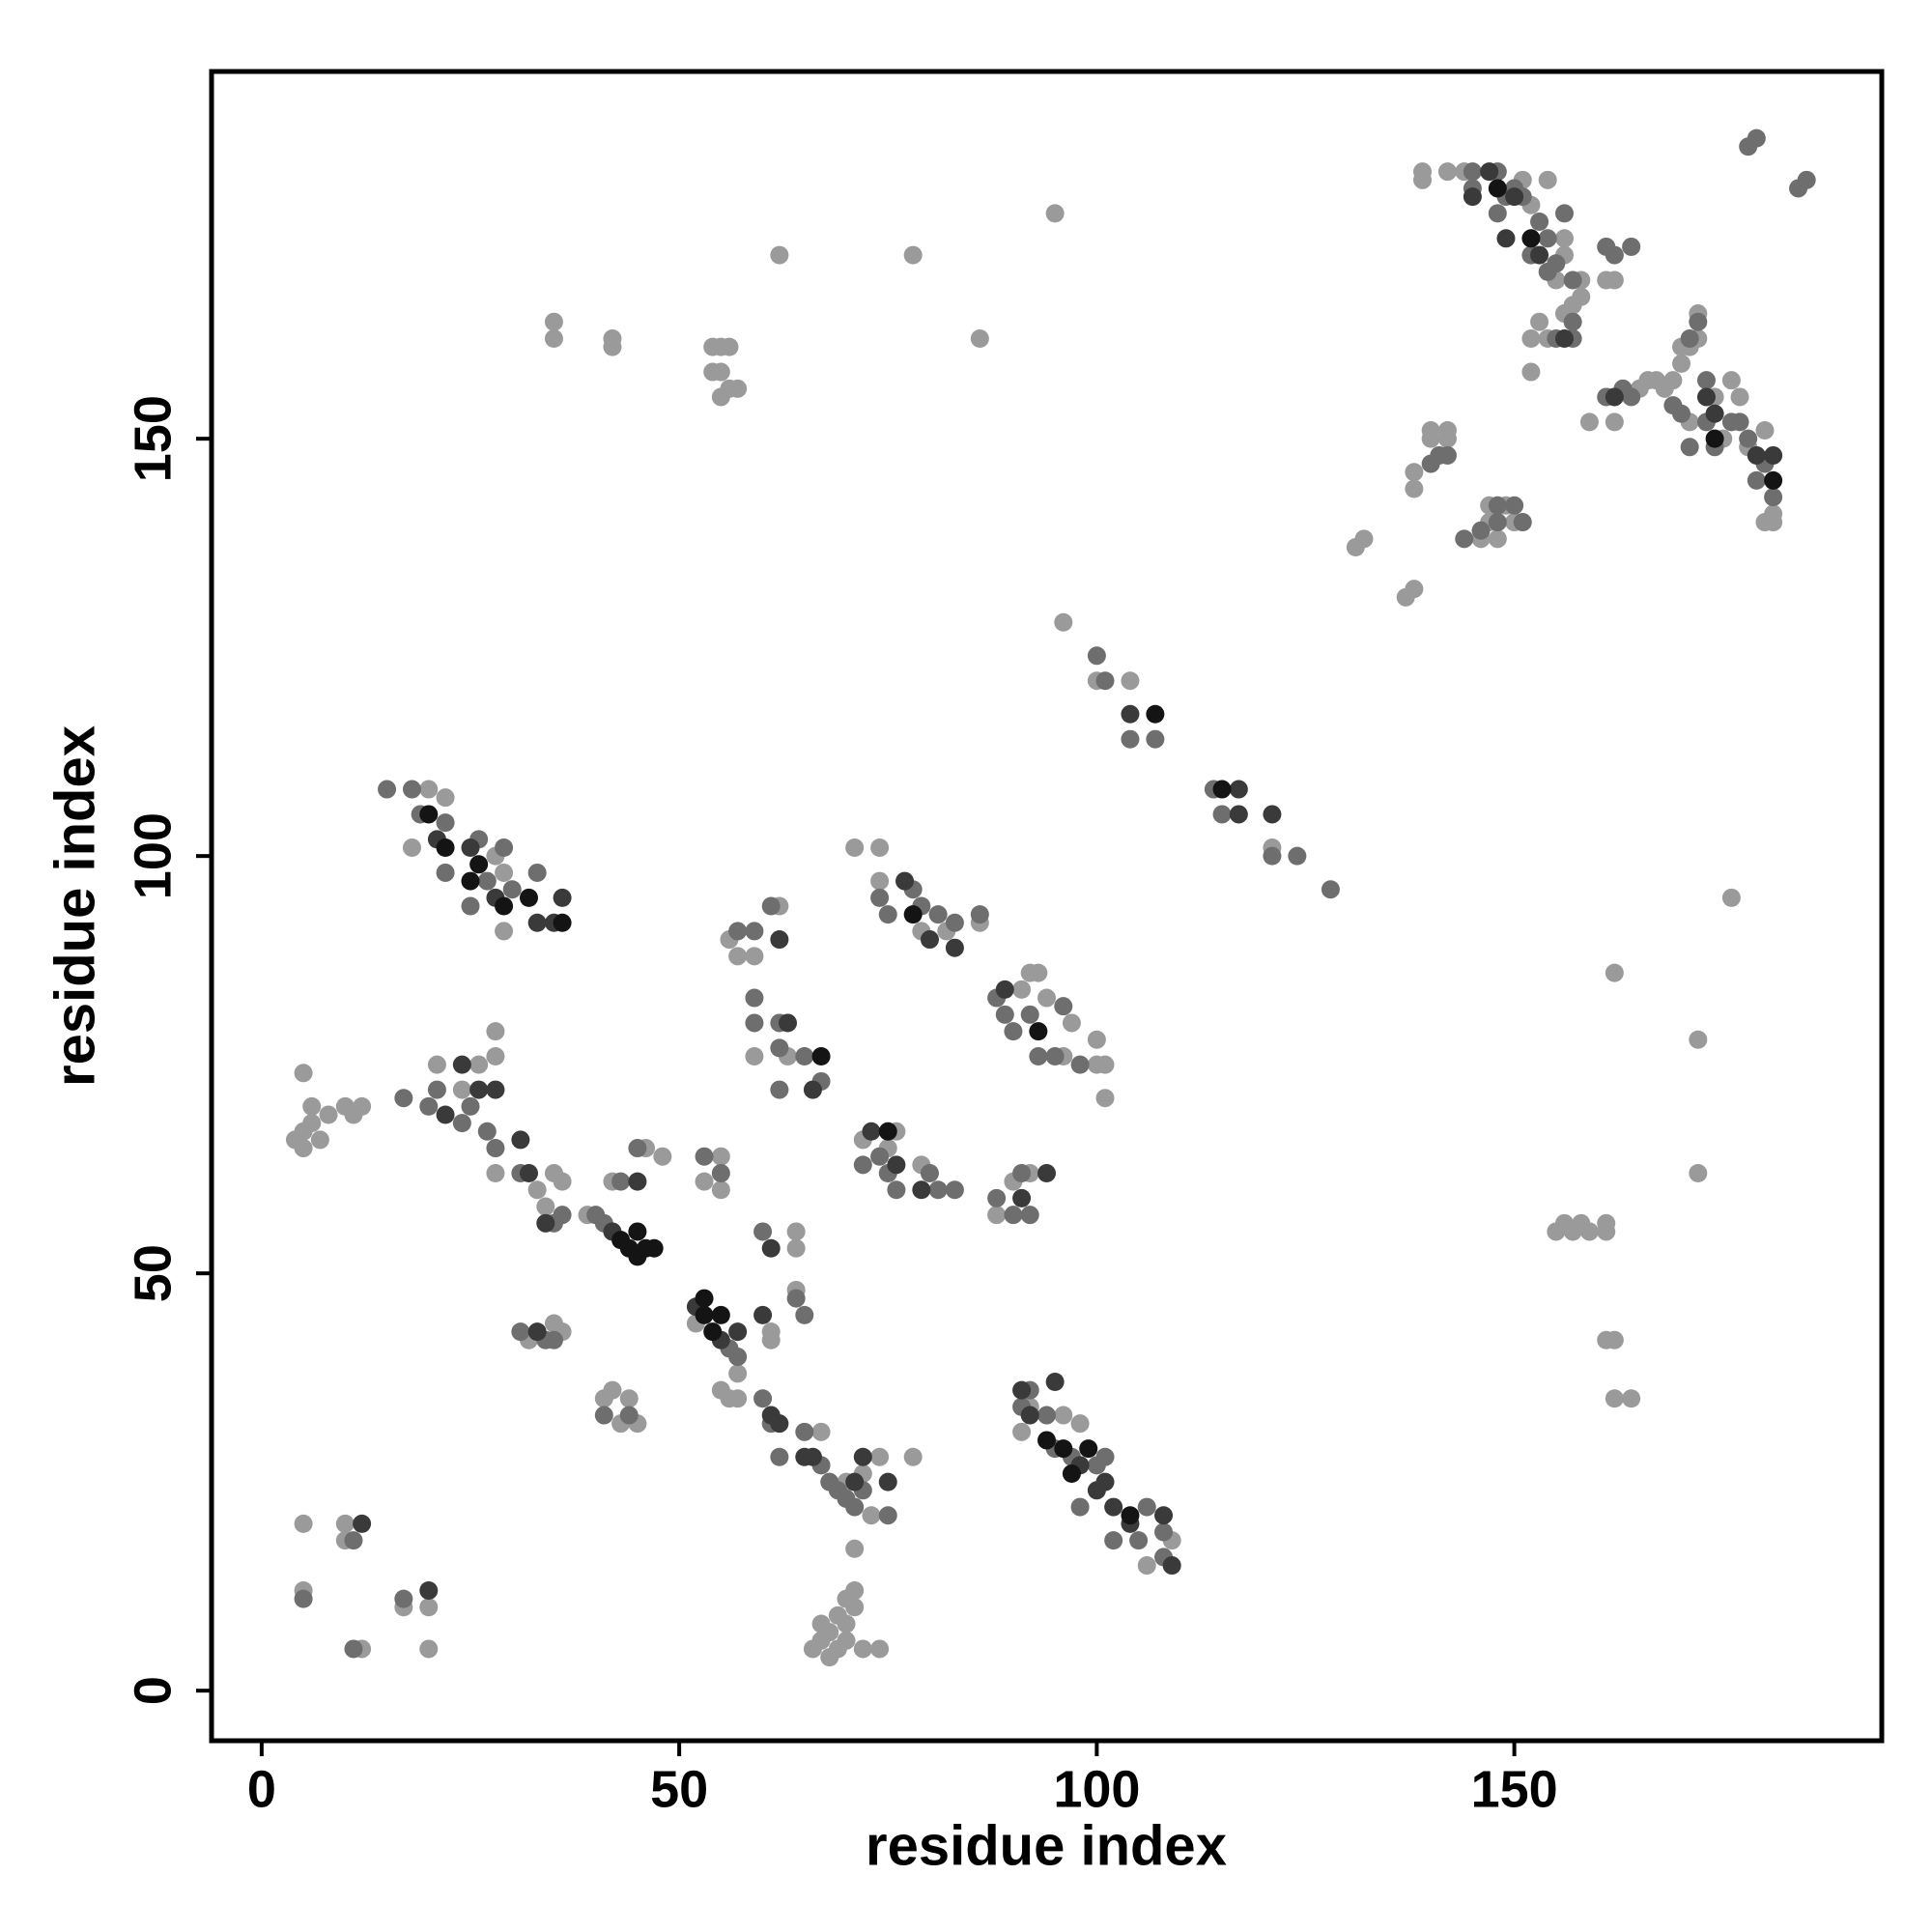 The image size is (1932, 1932). Describe the element at coordinates (74, 906) in the screenshot. I see `y-axis-title: residue index` at that location.